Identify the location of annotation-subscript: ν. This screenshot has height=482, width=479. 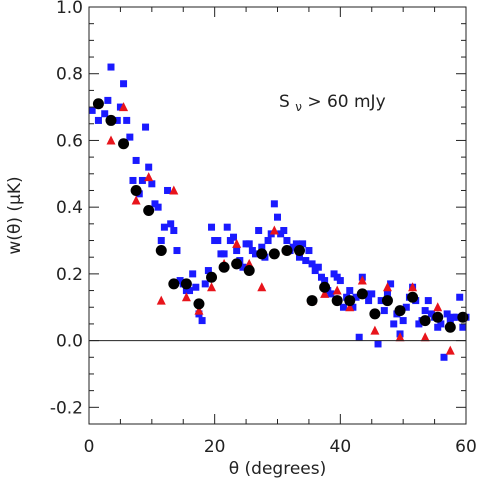
(298, 107).